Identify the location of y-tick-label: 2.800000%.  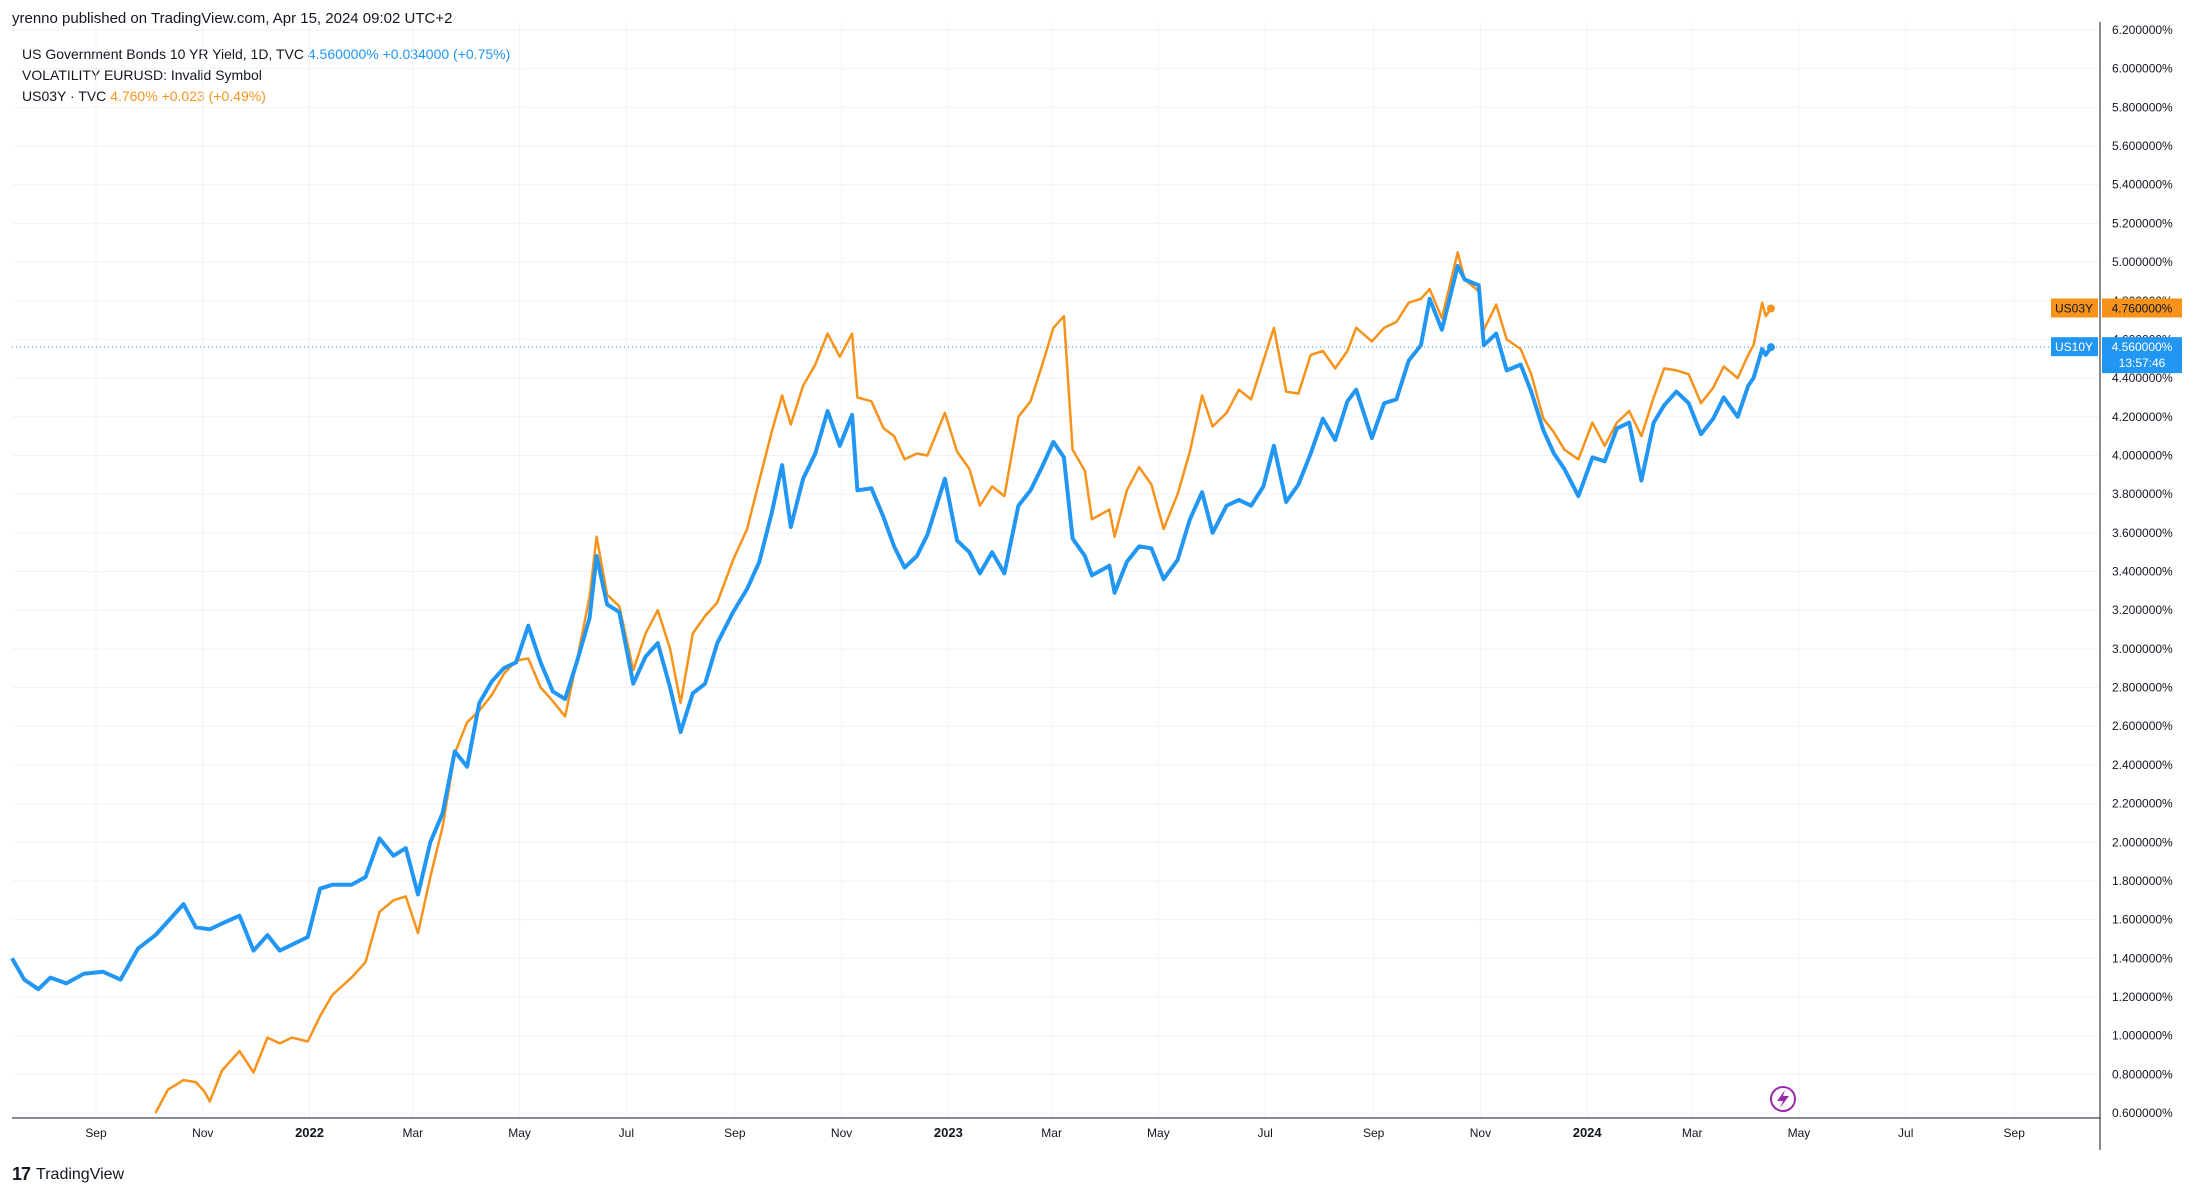
(2142, 688).